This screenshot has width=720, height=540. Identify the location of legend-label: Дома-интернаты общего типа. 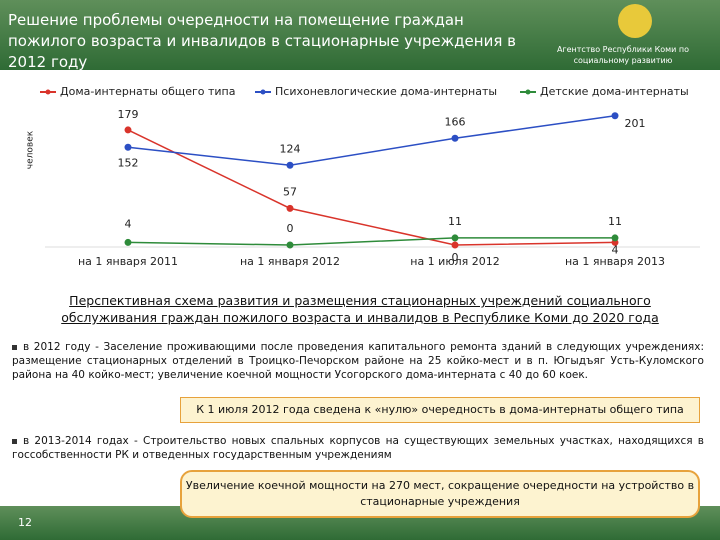
(148, 91).